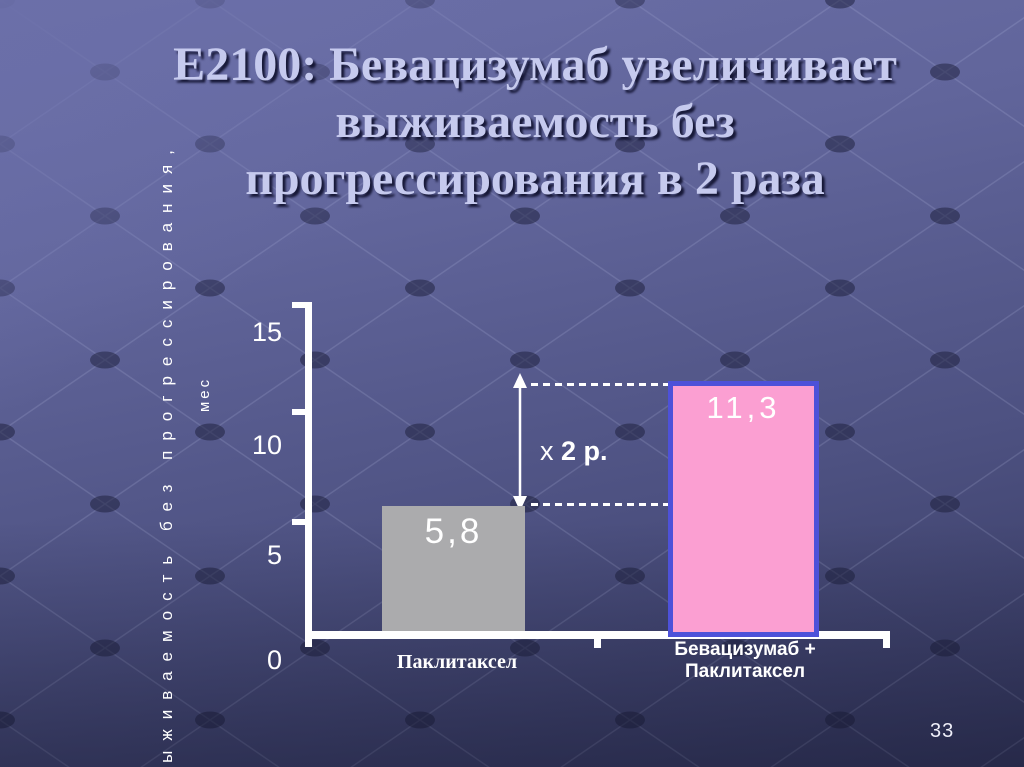 The height and width of the screenshot is (767, 1024). I want to click on category-label-paclitaxel: Паклитаксел, so click(457, 662).